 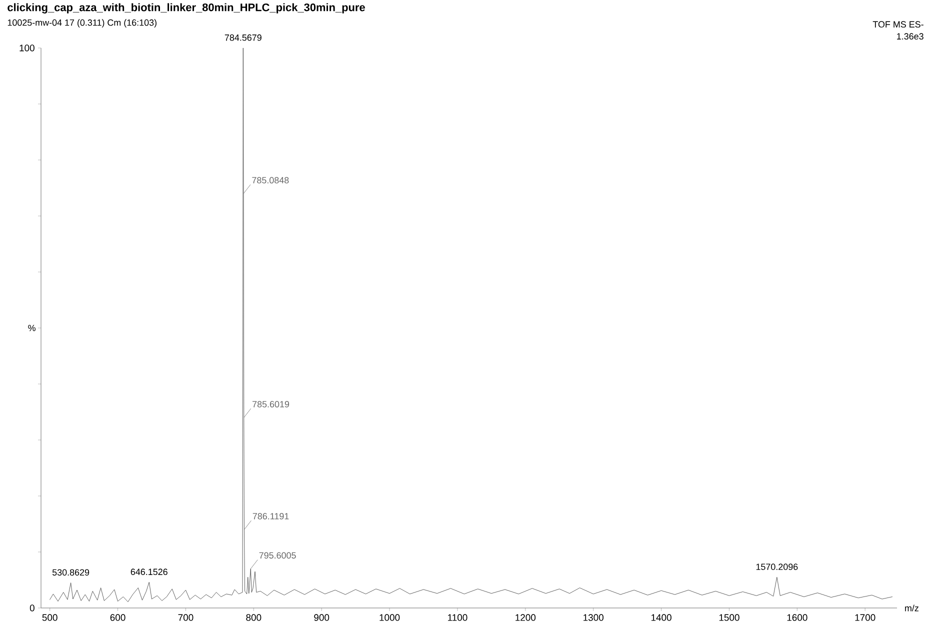 What do you see at coordinates (271, 404) in the screenshot?
I see `annotation: 785.6019` at bounding box center [271, 404].